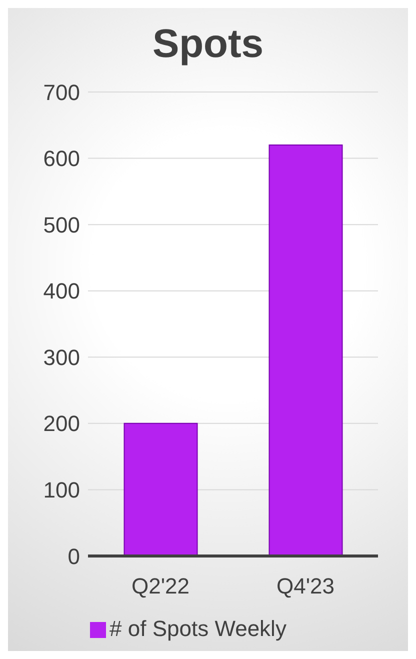  I want to click on y-tick-label: 200, so click(61, 423).